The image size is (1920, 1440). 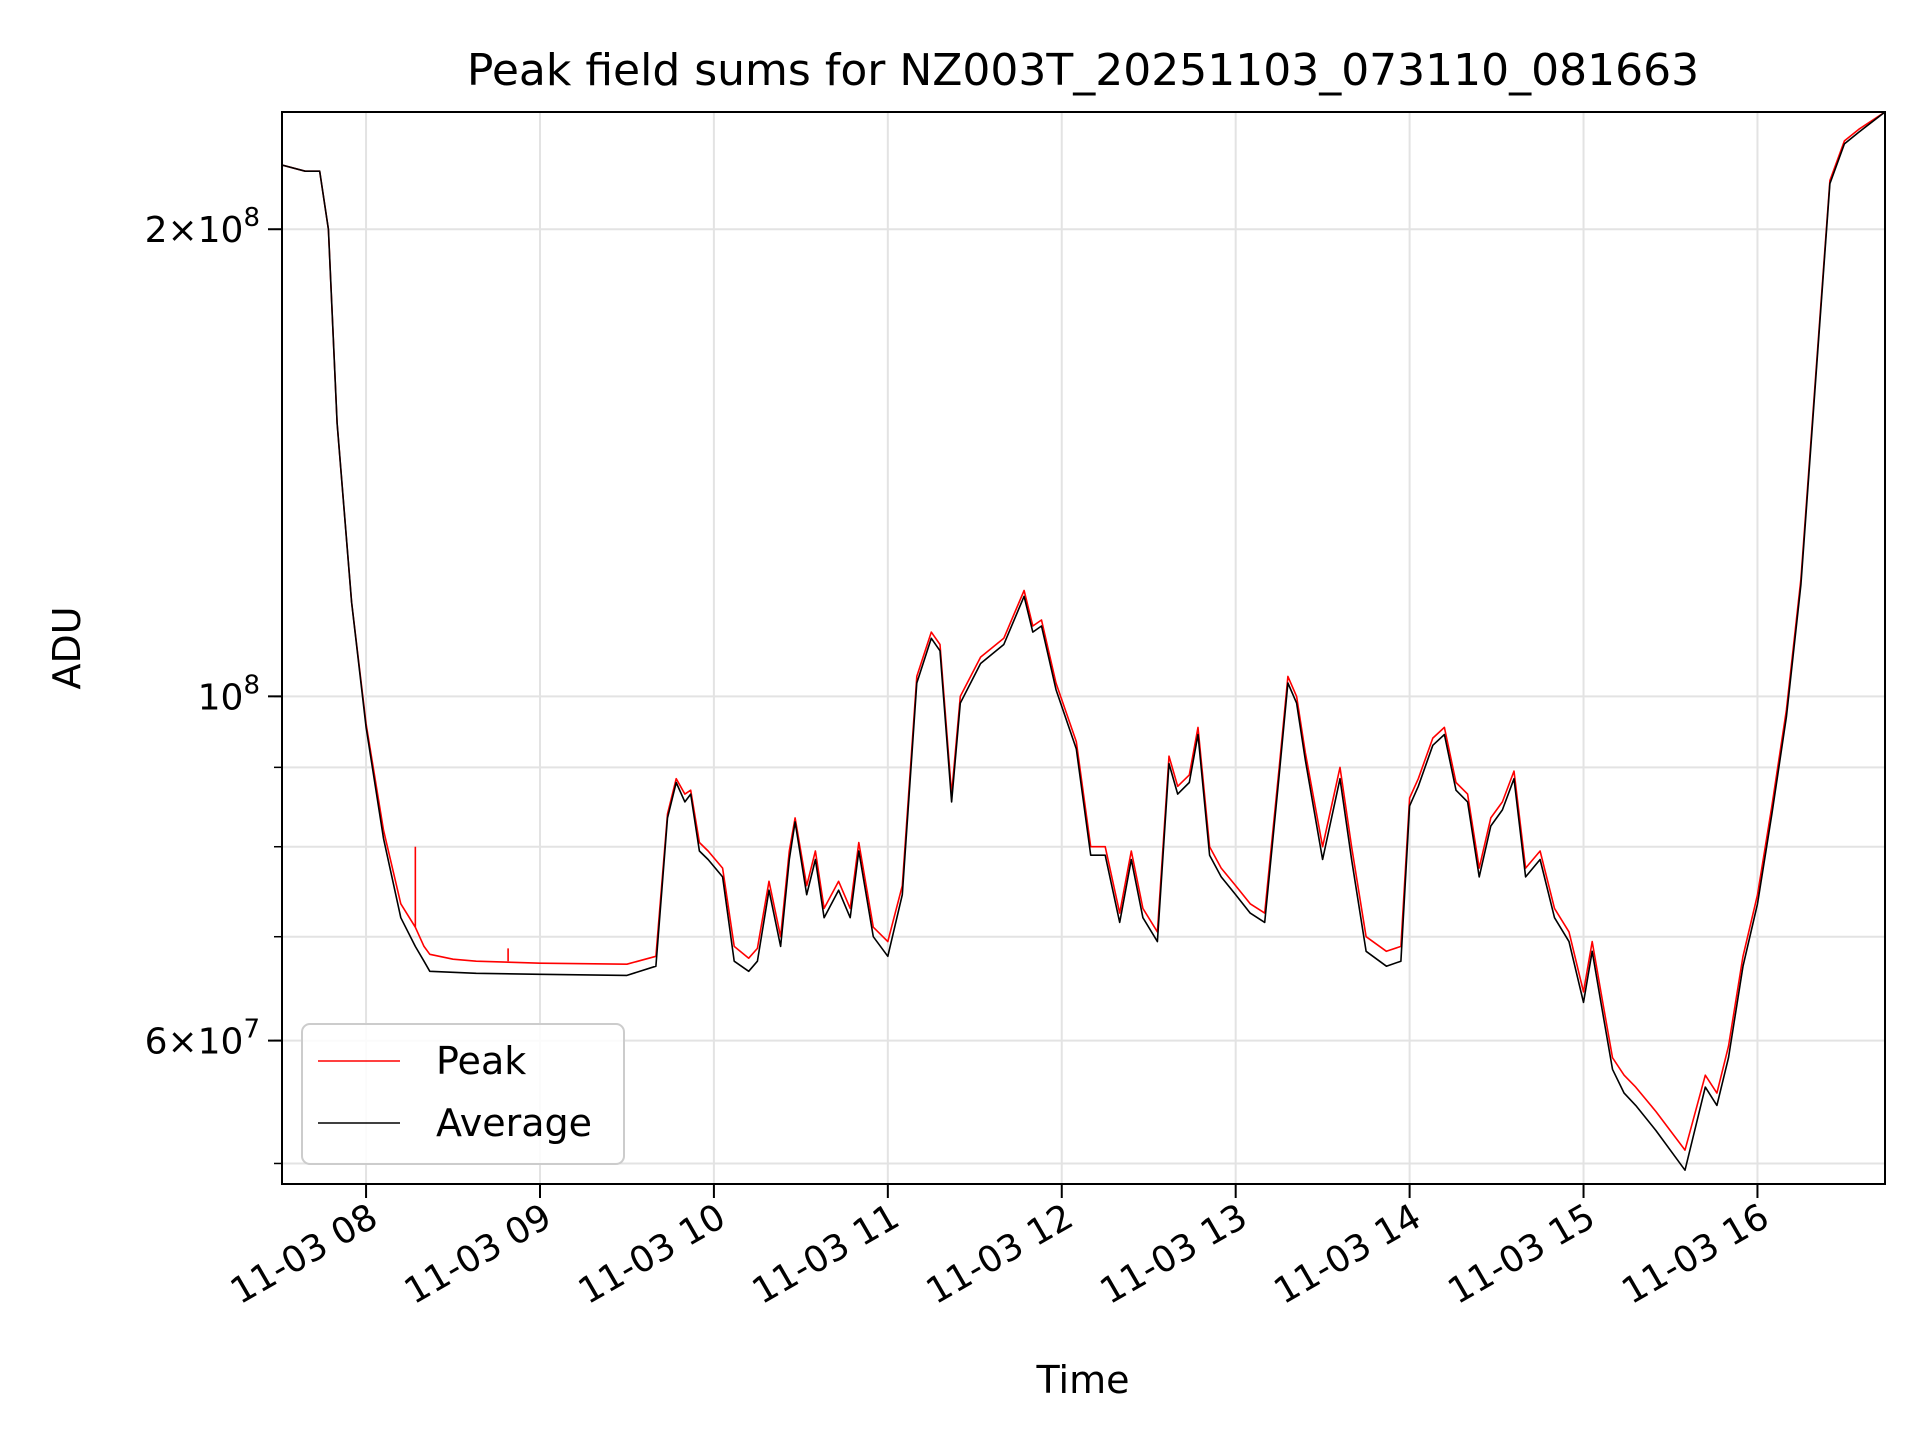 What do you see at coordinates (229, 694) in the screenshot?
I see `y-tick-label: 108` at bounding box center [229, 694].